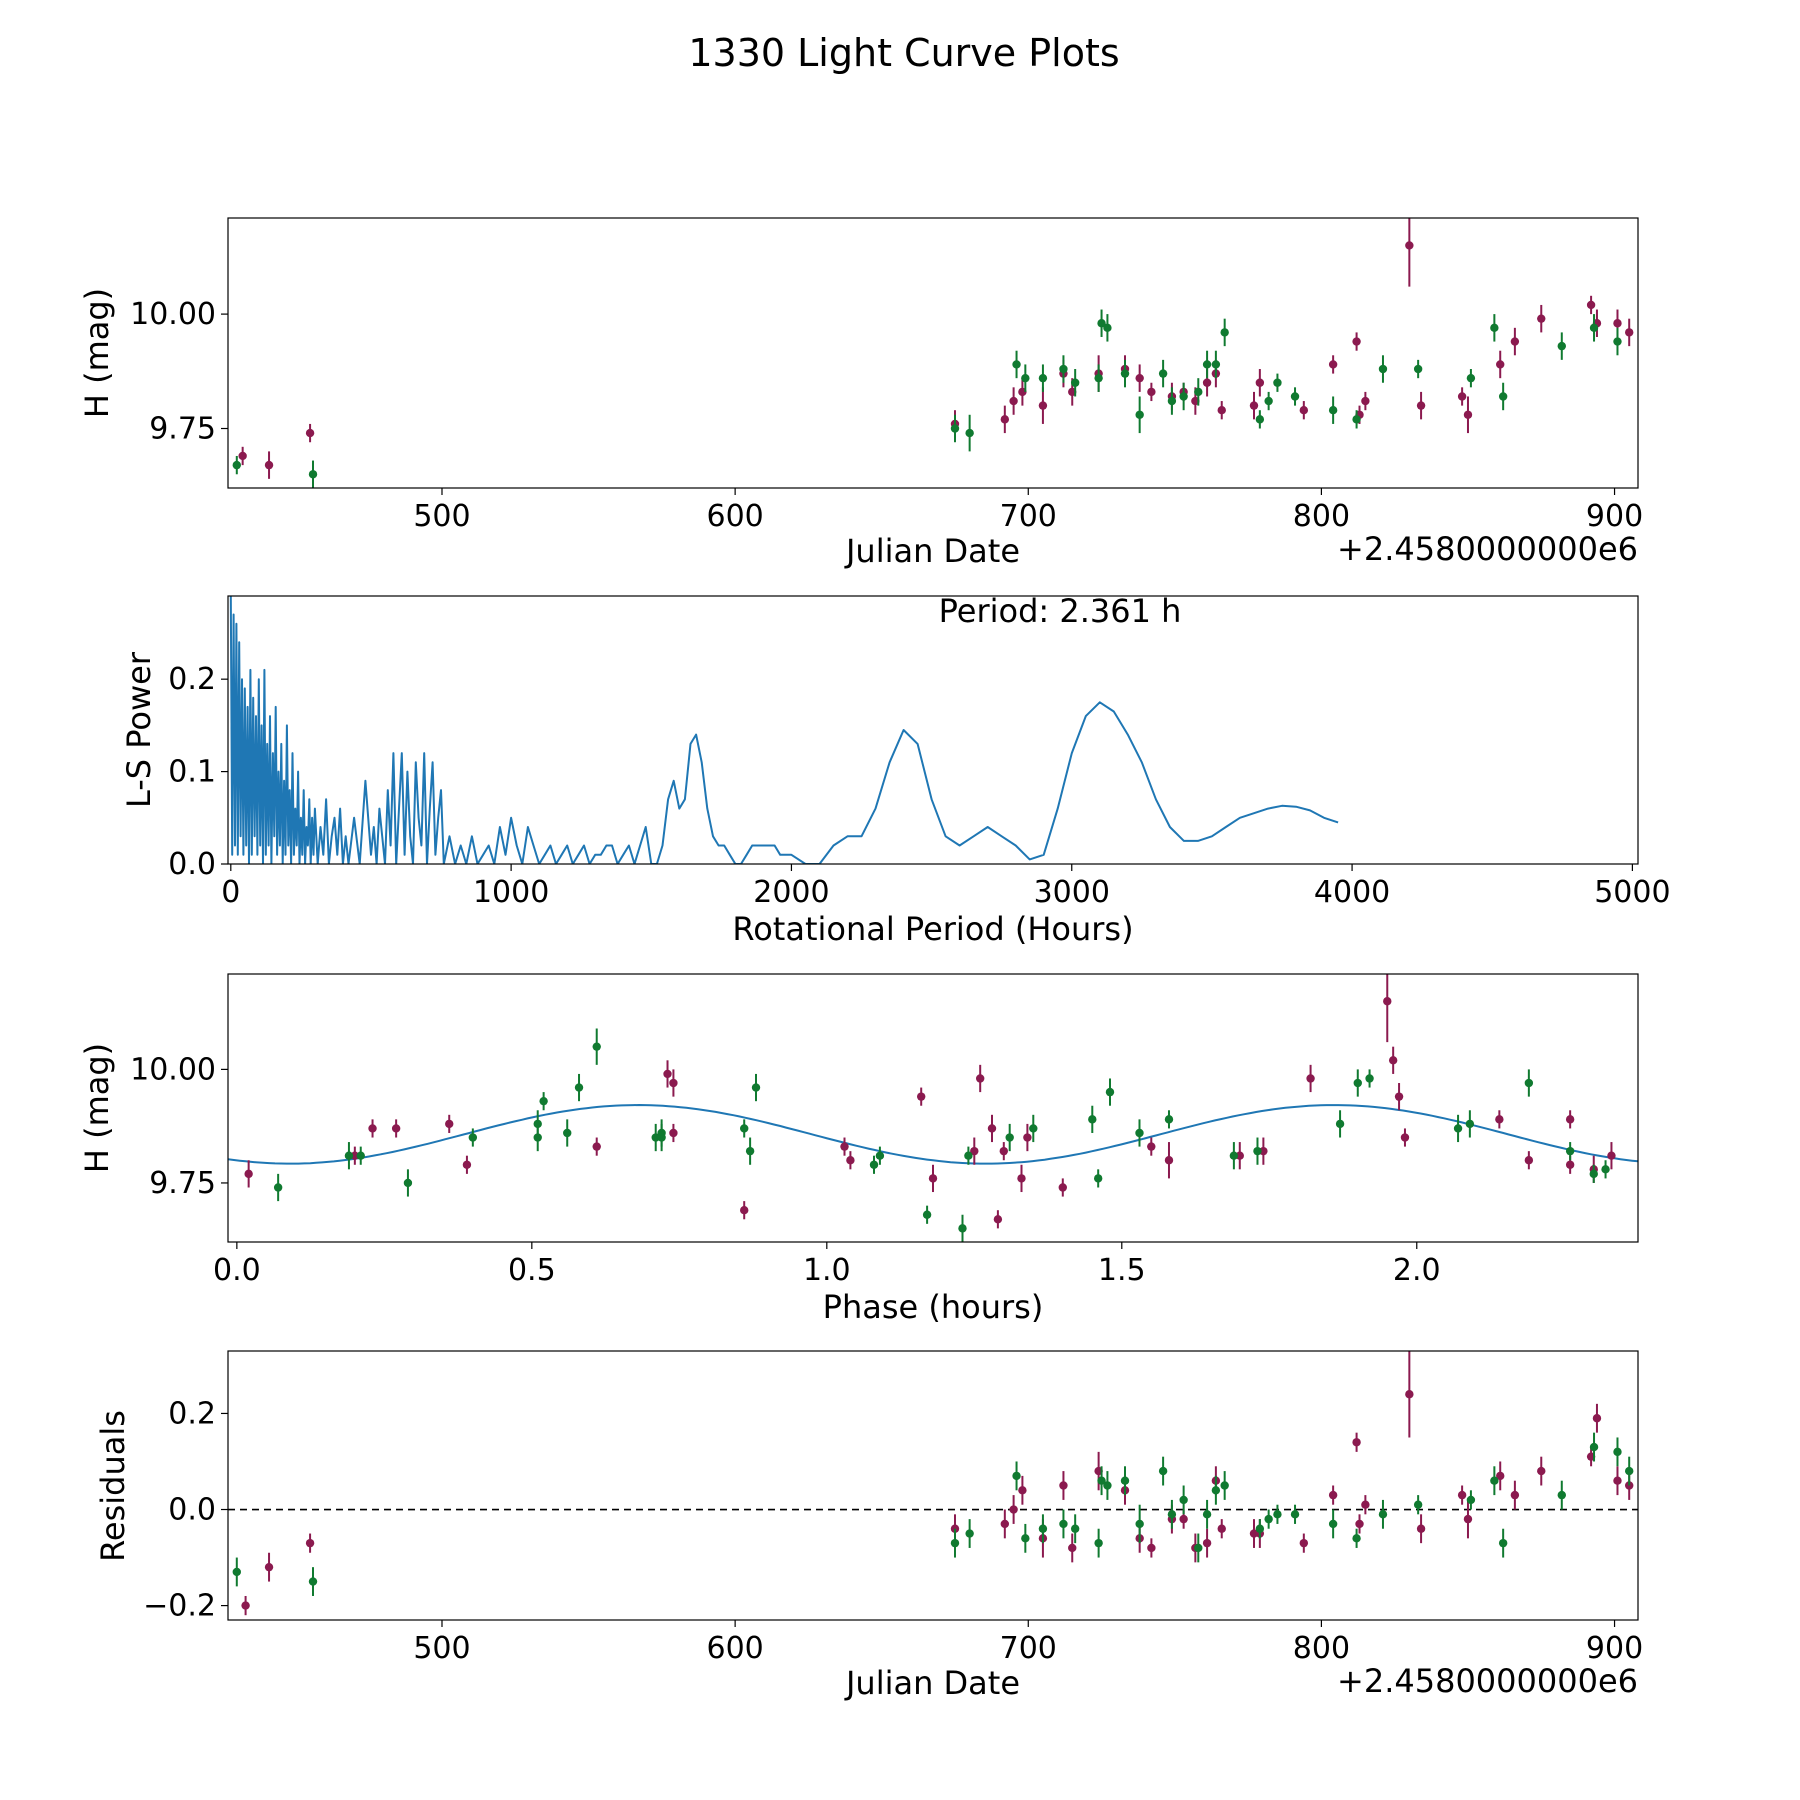 Image resolution: width=1800 pixels, height=1800 pixels. What do you see at coordinates (182, 429) in the screenshot?
I see `lightcurve-ytick-label: 9.75` at bounding box center [182, 429].